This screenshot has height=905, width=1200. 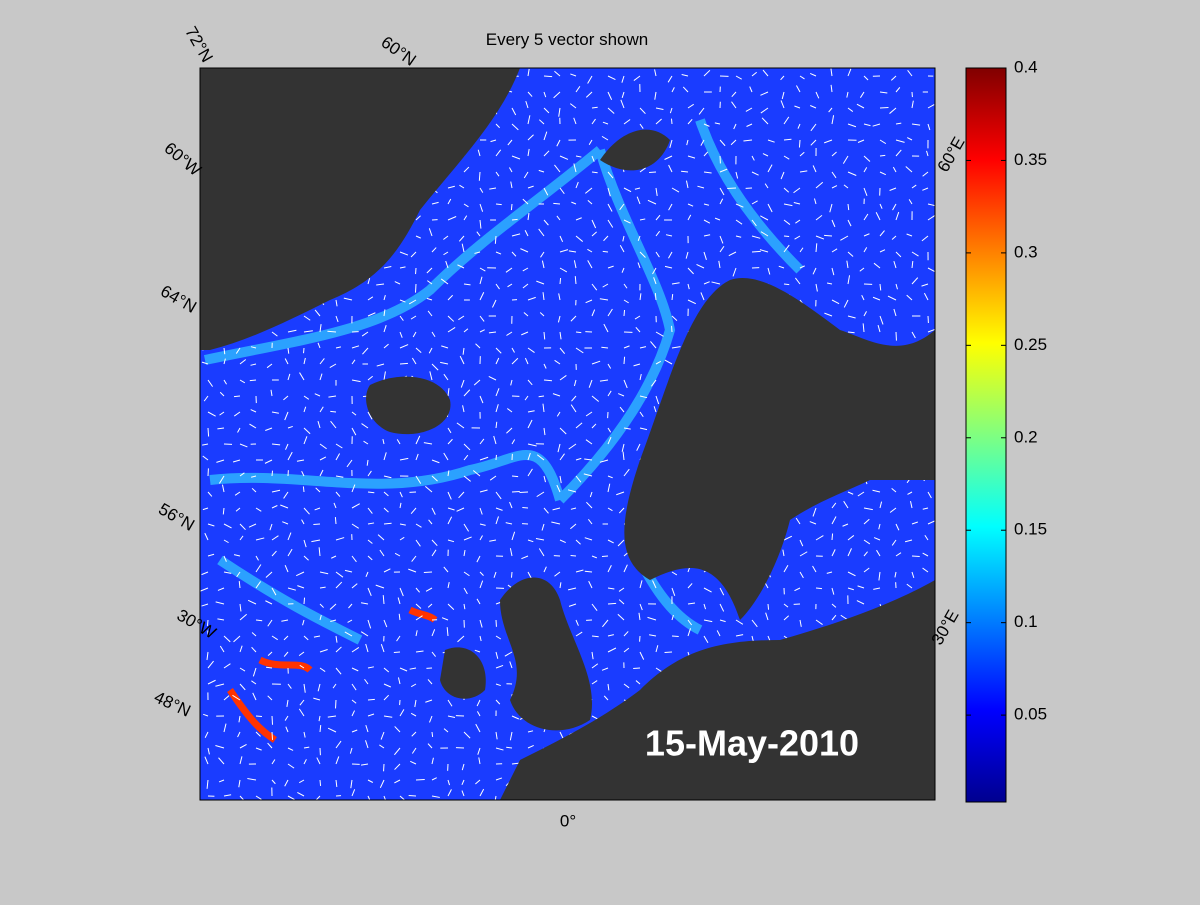 I want to click on graticule-label: 60°N, so click(x=399, y=50).